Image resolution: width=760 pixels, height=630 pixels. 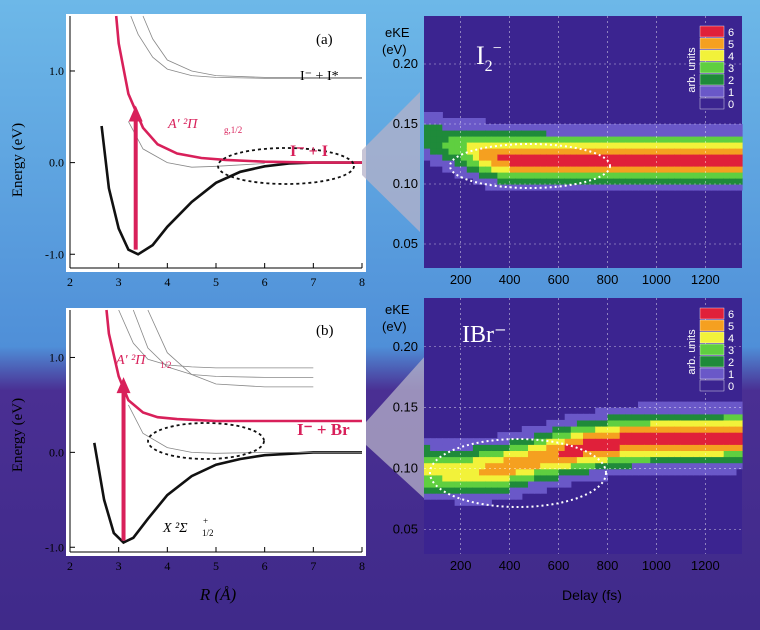 What do you see at coordinates (731, 105) in the screenshot?
I see `colorbar-tick-label: 0` at bounding box center [731, 105].